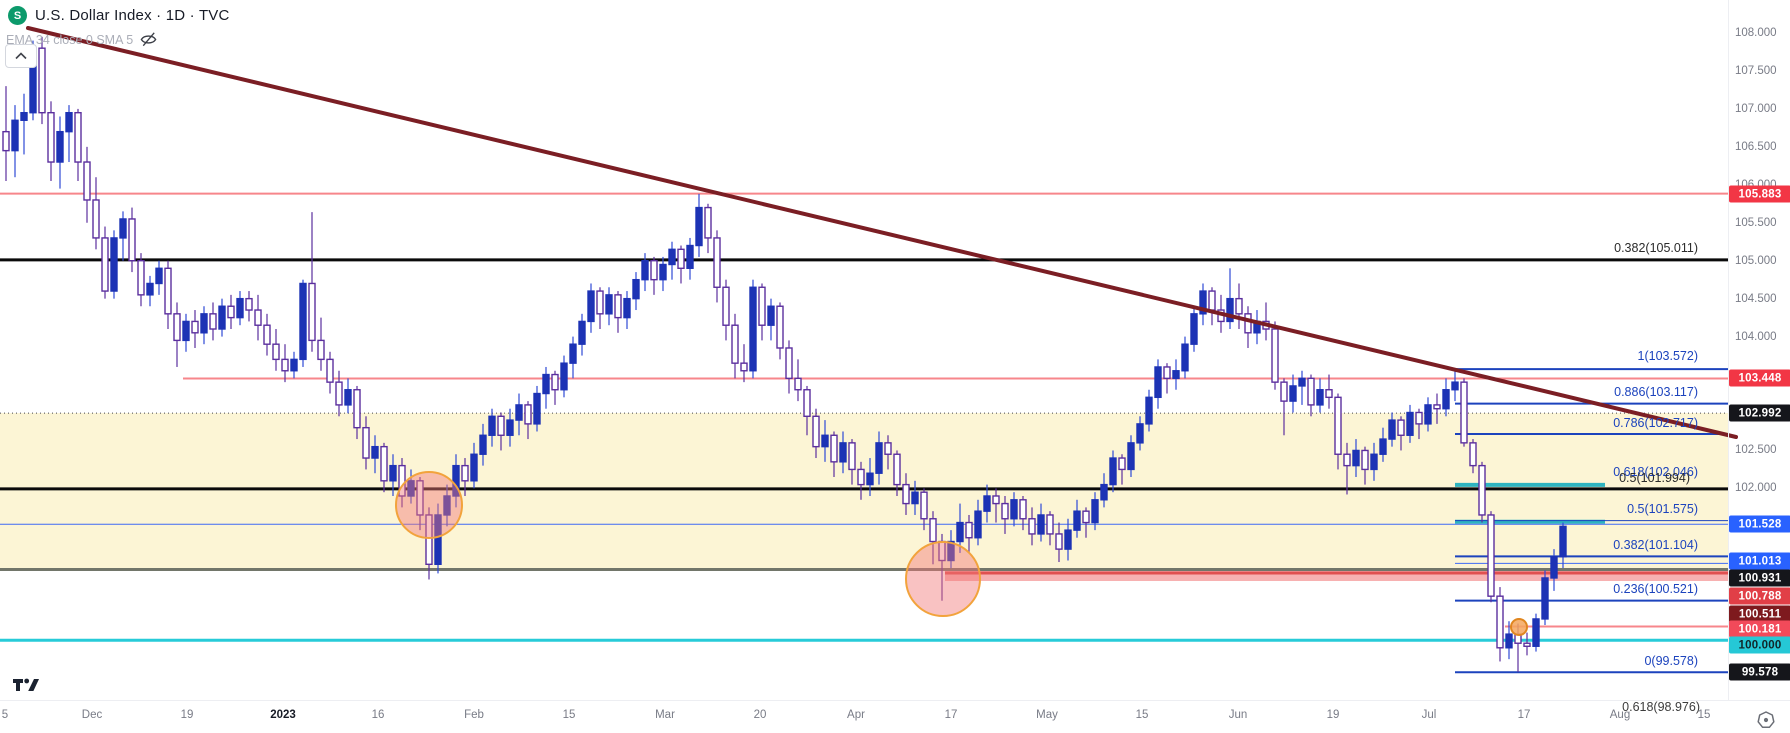  What do you see at coordinates (1759, 561) in the screenshot?
I see `price-tag: 101.013` at bounding box center [1759, 561].